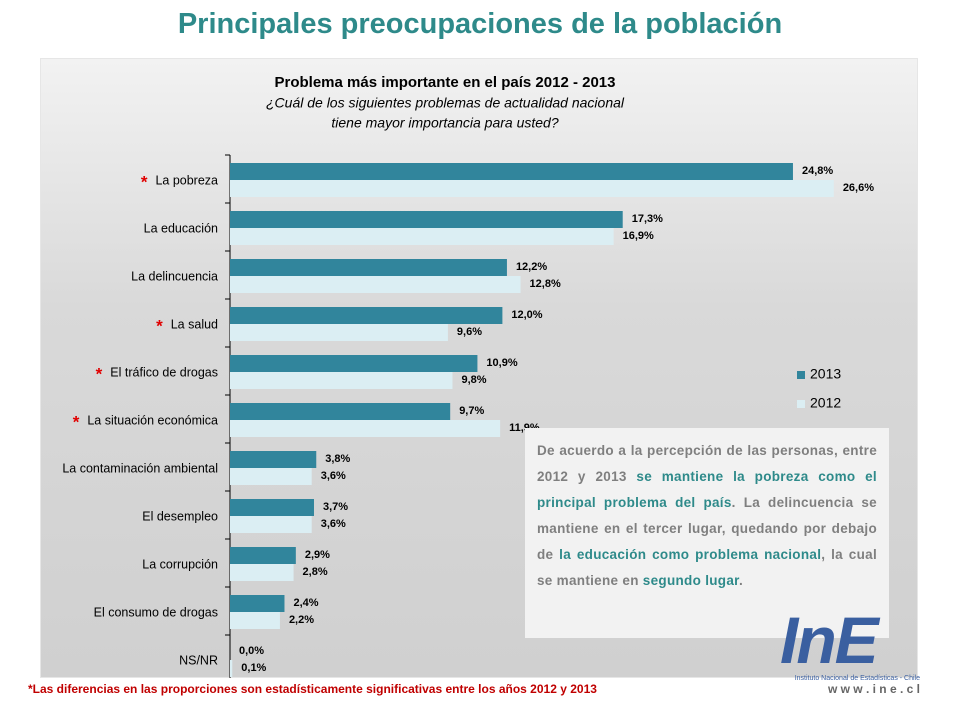 This screenshot has width=960, height=720. I want to click on category-label: NS/NR, so click(198, 660).